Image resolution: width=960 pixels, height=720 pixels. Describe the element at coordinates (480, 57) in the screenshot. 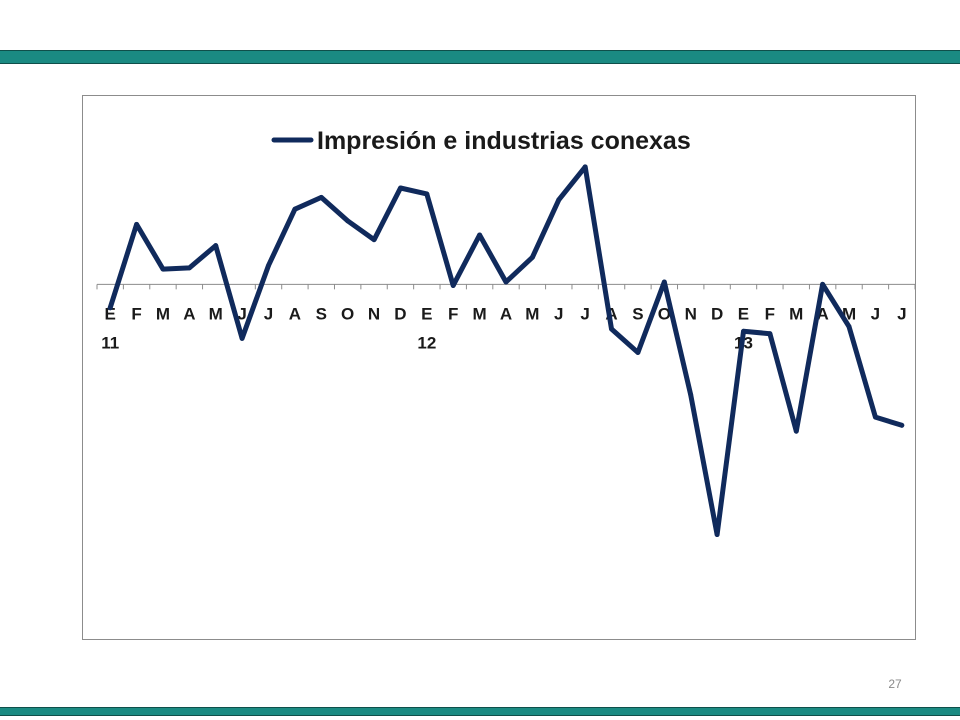

I see `top-decorative-band` at that location.